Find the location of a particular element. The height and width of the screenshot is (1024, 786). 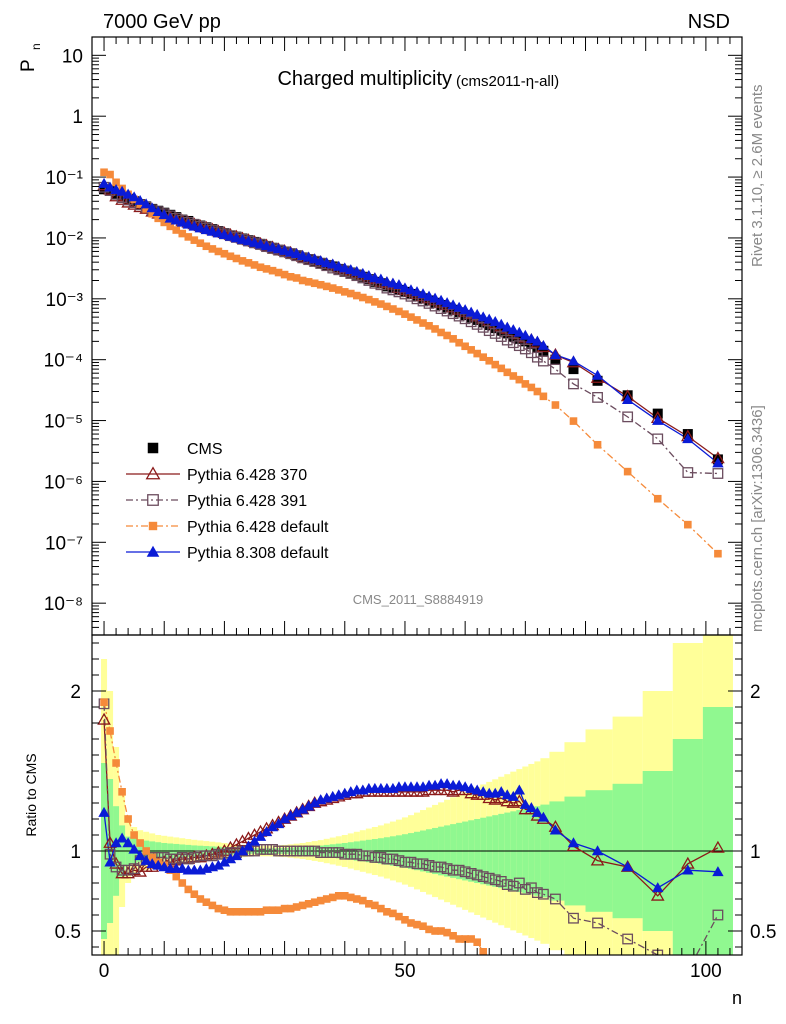

main-y-tick-label: 10⁻⁷ is located at coordinates (64, 543).